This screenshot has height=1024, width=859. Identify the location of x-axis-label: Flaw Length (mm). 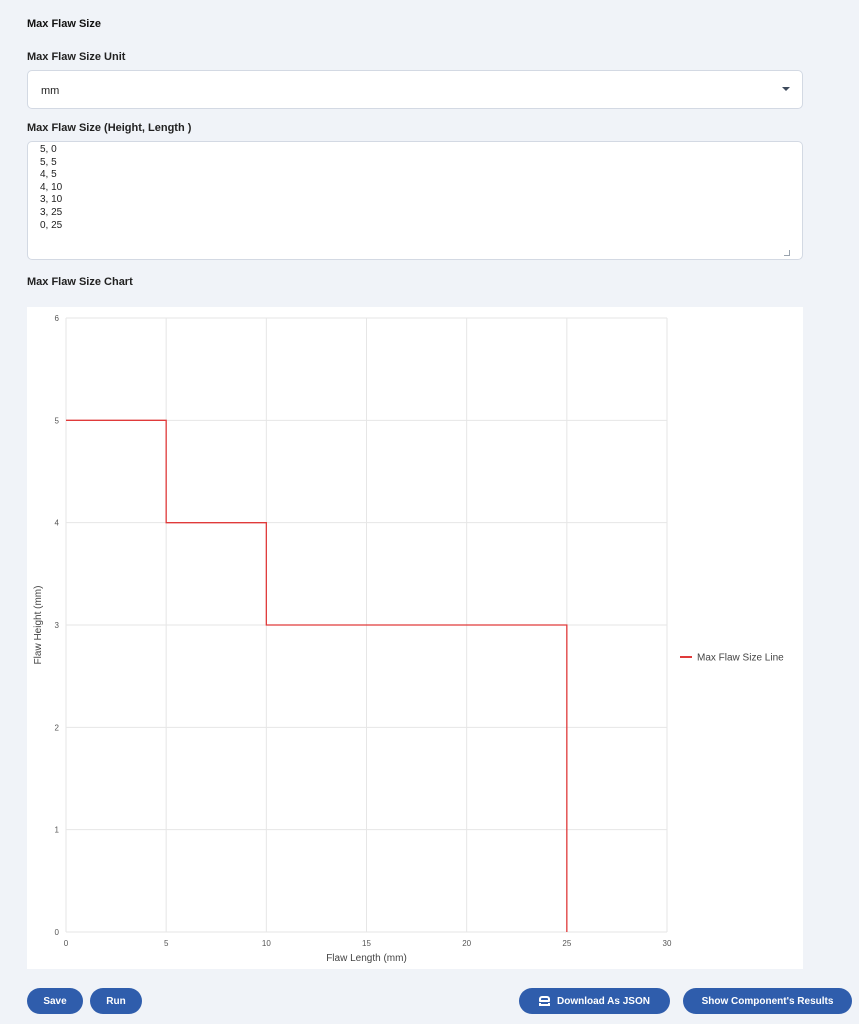
(366, 958).